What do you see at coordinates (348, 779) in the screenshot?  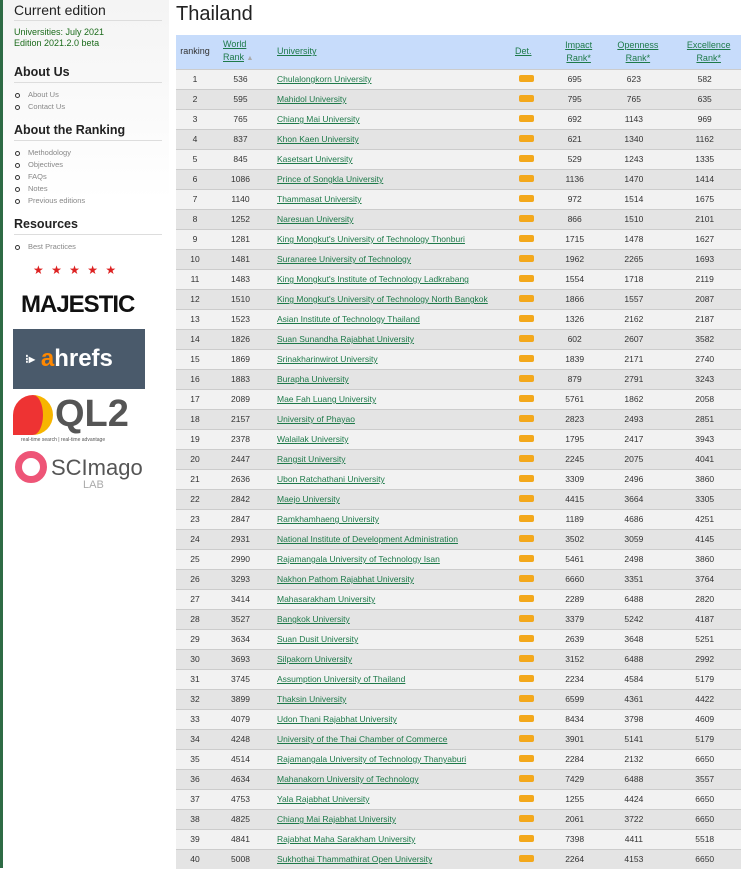 I see `university-link: Mahanakorn University of Technology` at bounding box center [348, 779].